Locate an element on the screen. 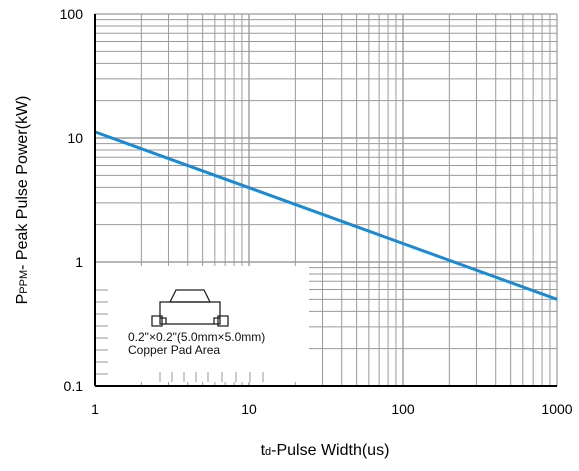 The image size is (579, 471). inset-caption: 0.2"×0.2"(5.0mm×5.0mm) Copper Pad Area is located at coordinates (196, 344).